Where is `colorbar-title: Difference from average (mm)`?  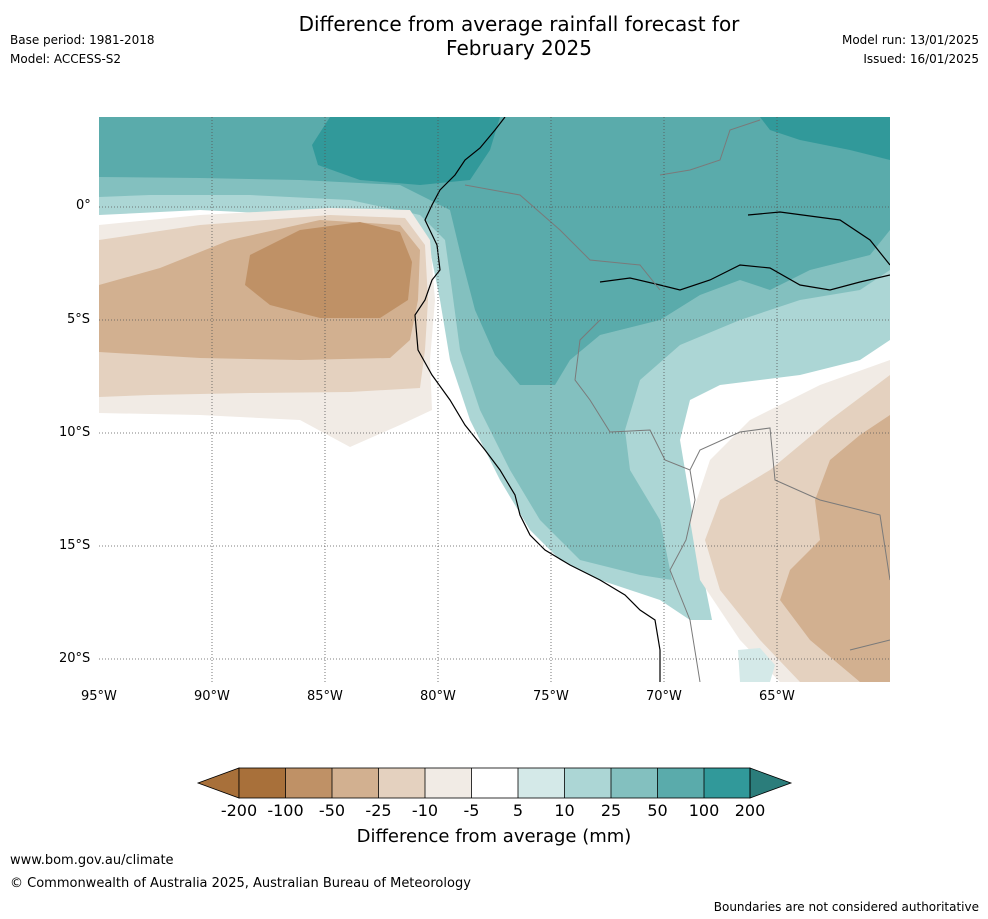 colorbar-title: Difference from average (mm) is located at coordinates (494, 836).